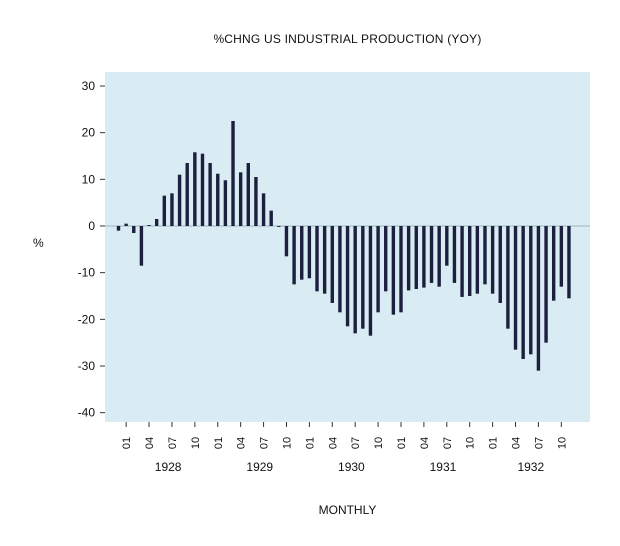 Image resolution: width=620 pixels, height=546 pixels. Describe the element at coordinates (89, 133) in the screenshot. I see `y-tick-label: 20` at that location.